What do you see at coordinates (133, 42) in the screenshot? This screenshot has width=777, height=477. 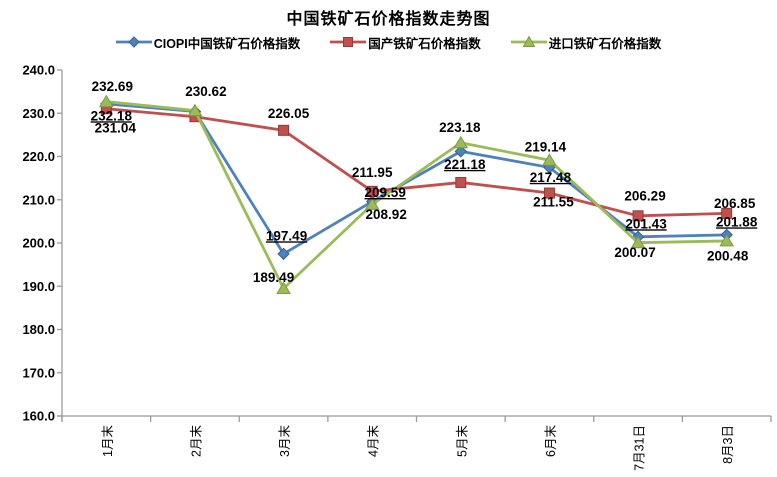 I see `legend-line-diamond-icon` at bounding box center [133, 42].